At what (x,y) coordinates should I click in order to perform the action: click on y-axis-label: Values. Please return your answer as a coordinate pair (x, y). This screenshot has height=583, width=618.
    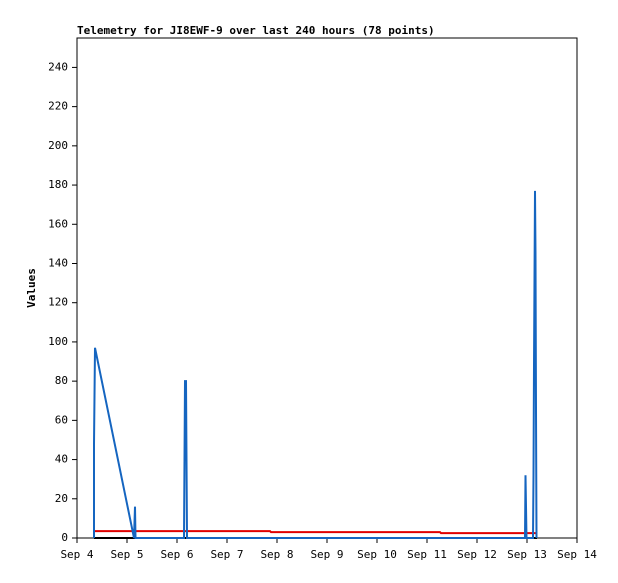
    Looking at the image, I should click on (31, 288).